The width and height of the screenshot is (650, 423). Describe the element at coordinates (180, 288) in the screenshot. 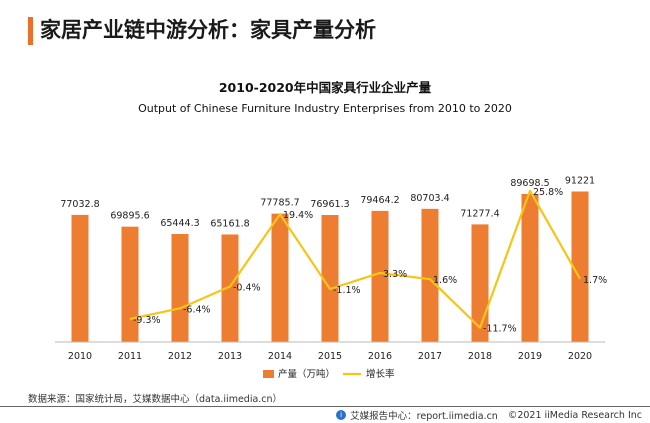

I see `bar-2012` at that location.